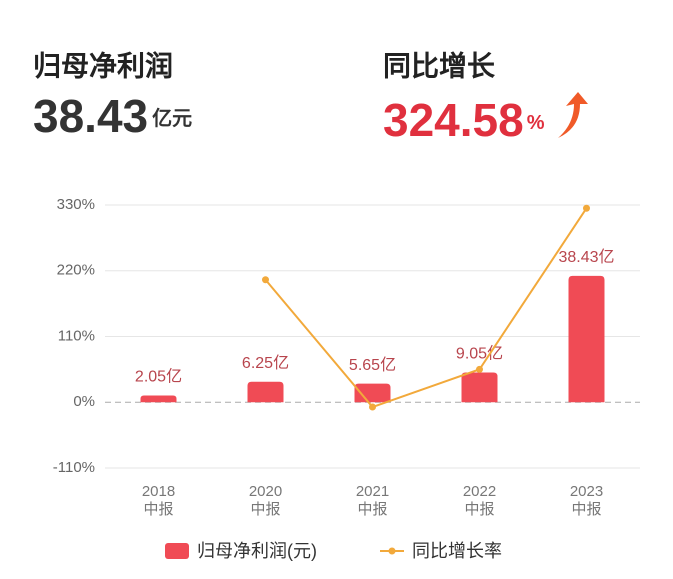 The height and width of the screenshot is (579, 673). Describe the element at coordinates (172, 118) in the screenshot. I see `stat-unit: 亿元` at that location.